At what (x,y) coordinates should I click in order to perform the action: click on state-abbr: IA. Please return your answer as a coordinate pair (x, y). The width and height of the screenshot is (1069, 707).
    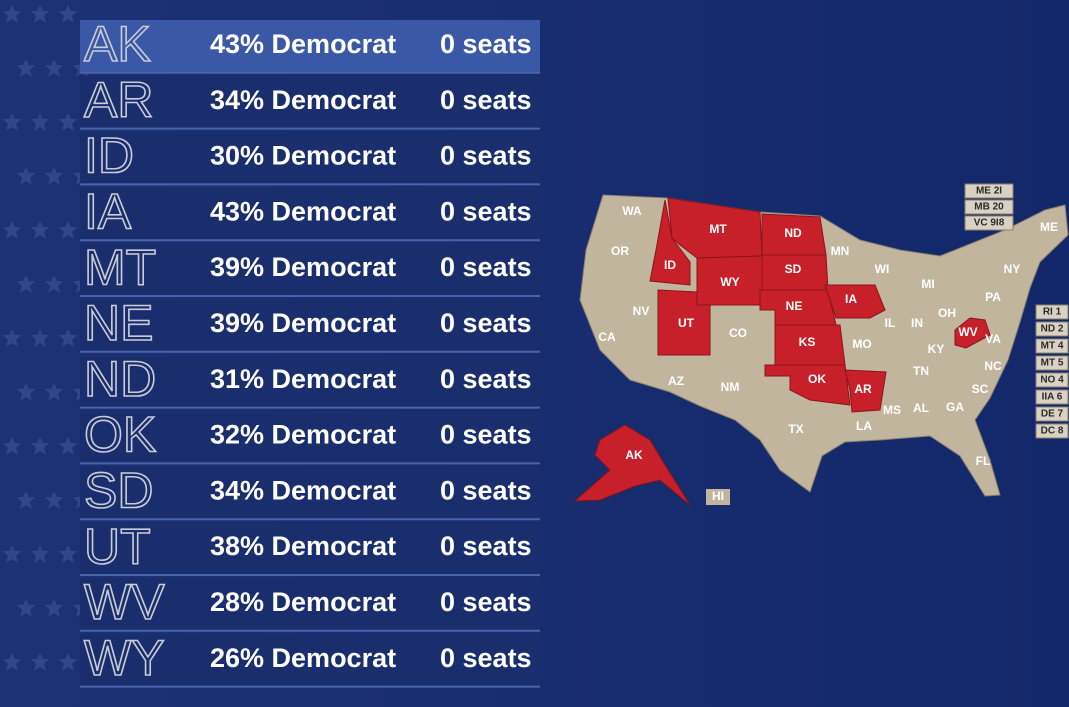
    Looking at the image, I should click on (108, 212).